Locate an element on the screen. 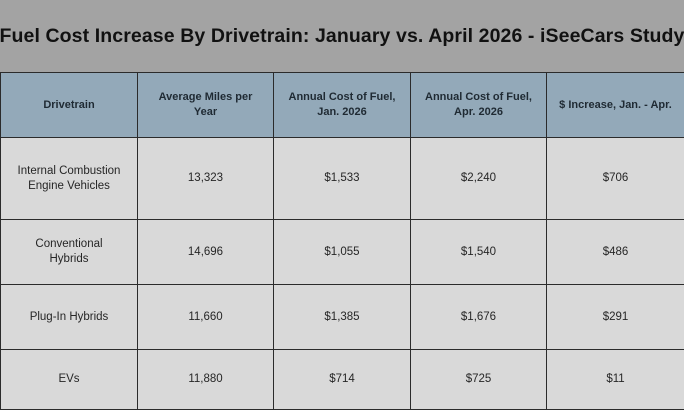  table-row: EVs 11,880 $714 $725 $11 is located at coordinates (342, 379).